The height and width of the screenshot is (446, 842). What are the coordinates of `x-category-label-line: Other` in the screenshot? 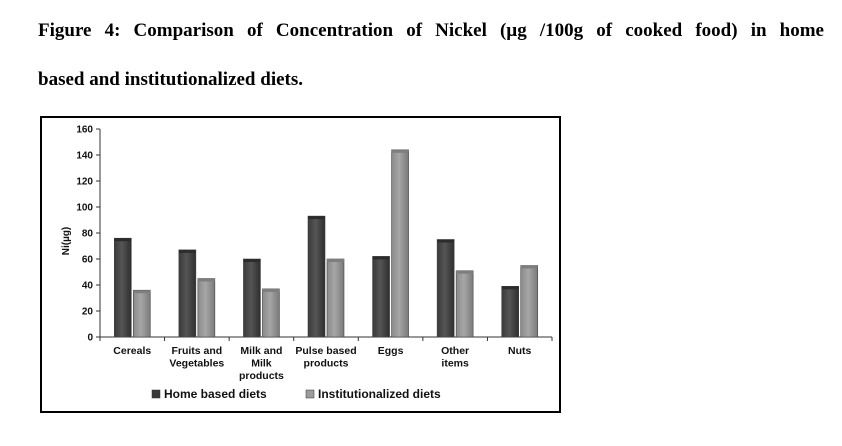 It's located at (455, 351).